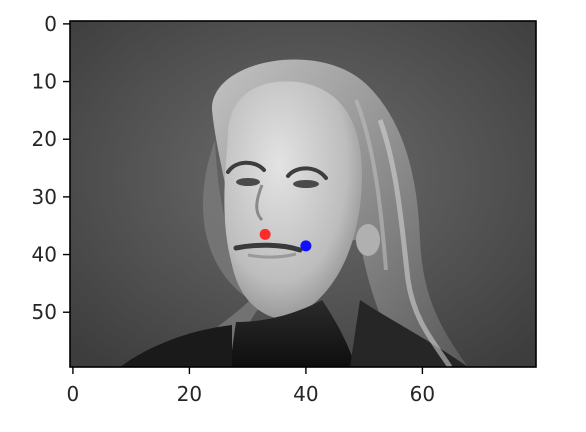 The width and height of the screenshot is (586, 432). What do you see at coordinates (50, 24) in the screenshot?
I see `y-tick-label: 0` at bounding box center [50, 24].